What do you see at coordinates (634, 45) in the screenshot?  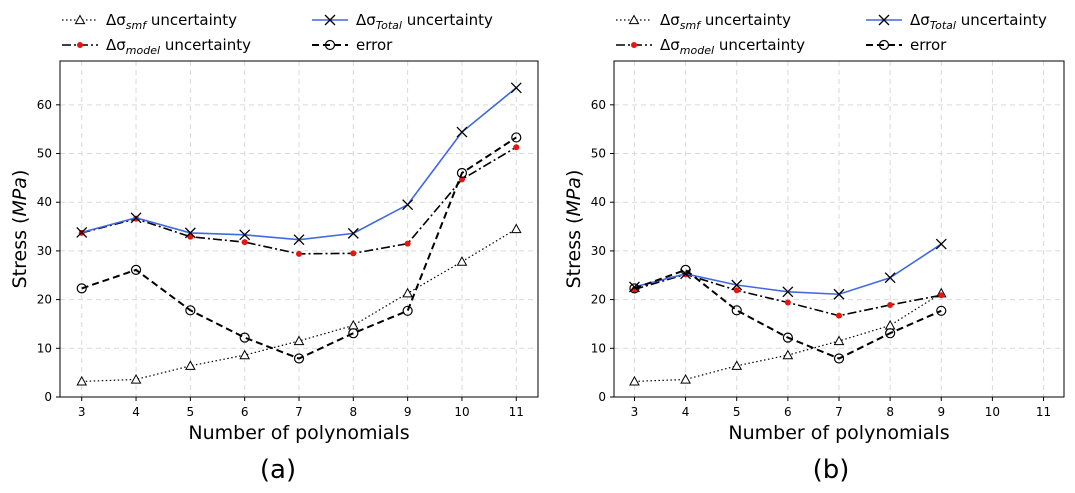 I see `legend-marker-model` at bounding box center [634, 45].